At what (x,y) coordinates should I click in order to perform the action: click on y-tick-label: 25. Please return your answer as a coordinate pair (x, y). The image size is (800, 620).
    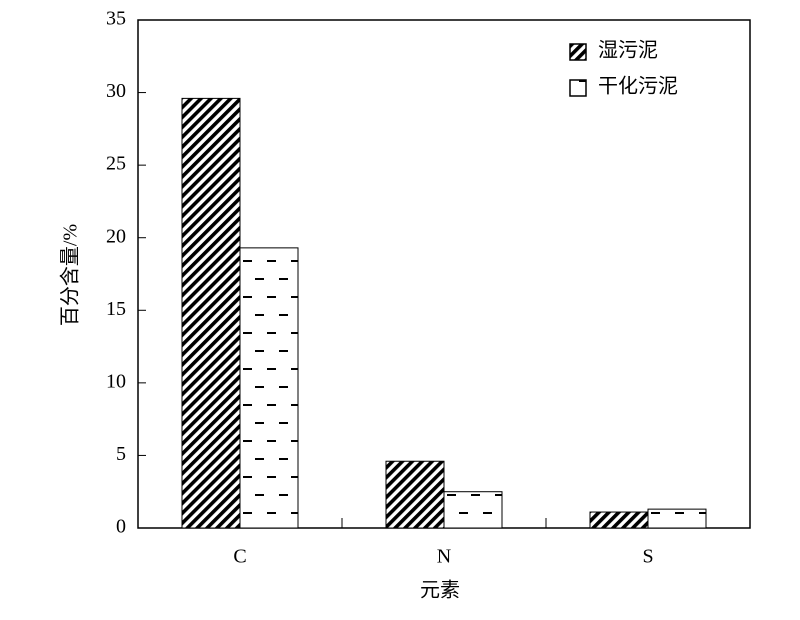
    Looking at the image, I should click on (116, 164).